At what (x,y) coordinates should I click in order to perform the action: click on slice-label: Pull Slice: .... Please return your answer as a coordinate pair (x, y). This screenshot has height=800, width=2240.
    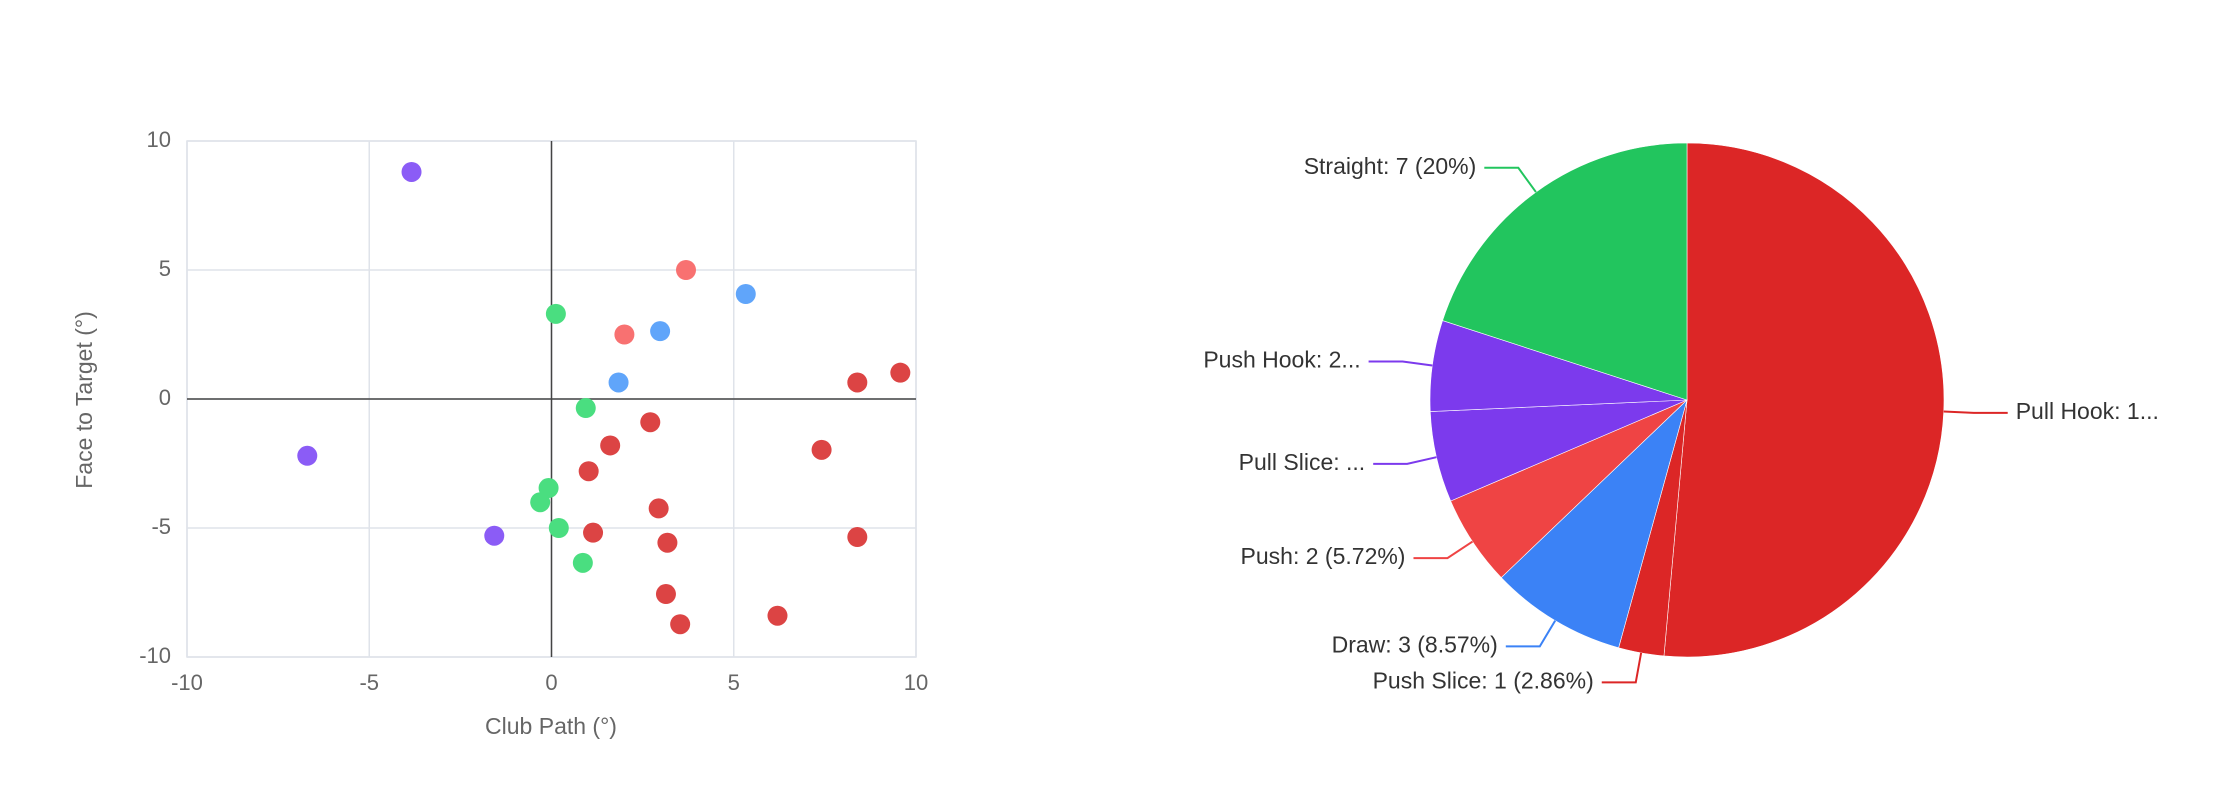
    Looking at the image, I should click on (1302, 462).